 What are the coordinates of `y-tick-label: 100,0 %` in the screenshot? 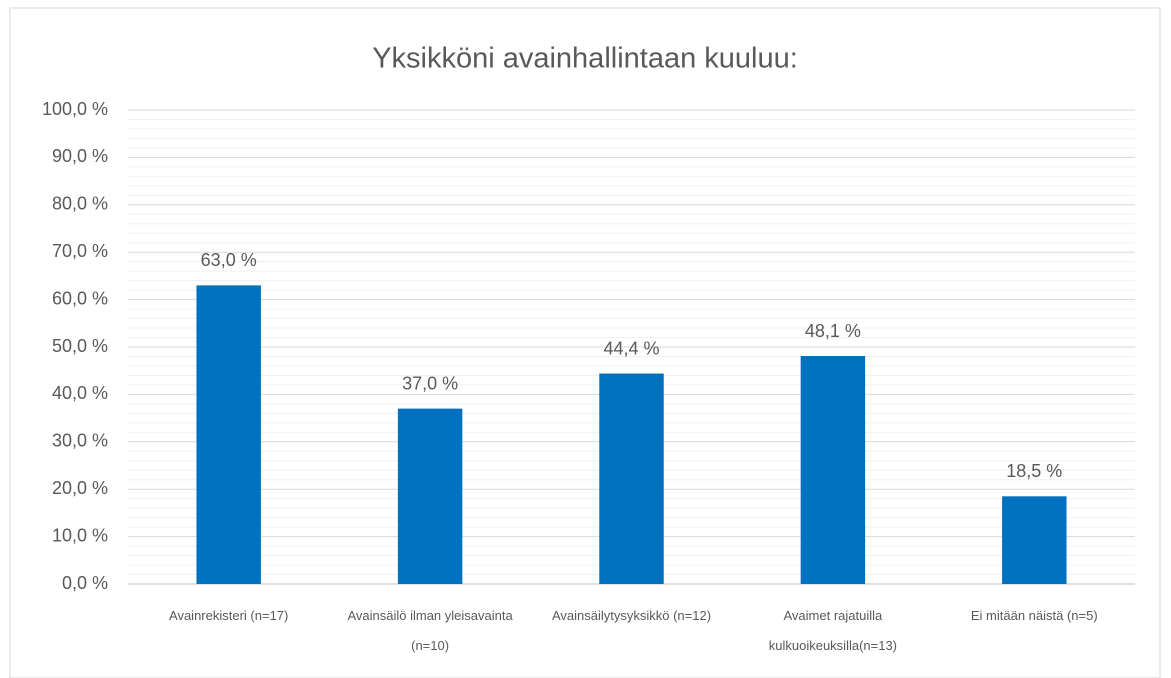 It's located at (75, 109).